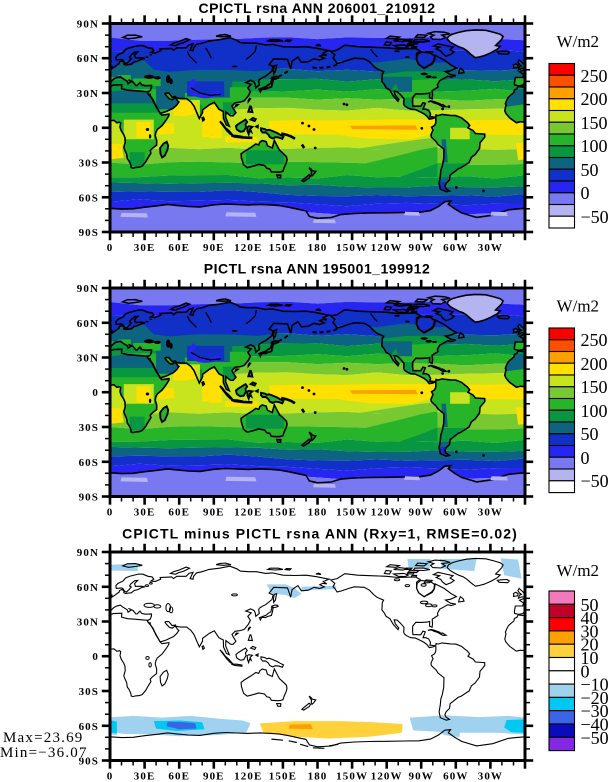 This screenshot has height=782, width=610. Describe the element at coordinates (595, 698) in the screenshot. I see `svg-text: −20` at that location.